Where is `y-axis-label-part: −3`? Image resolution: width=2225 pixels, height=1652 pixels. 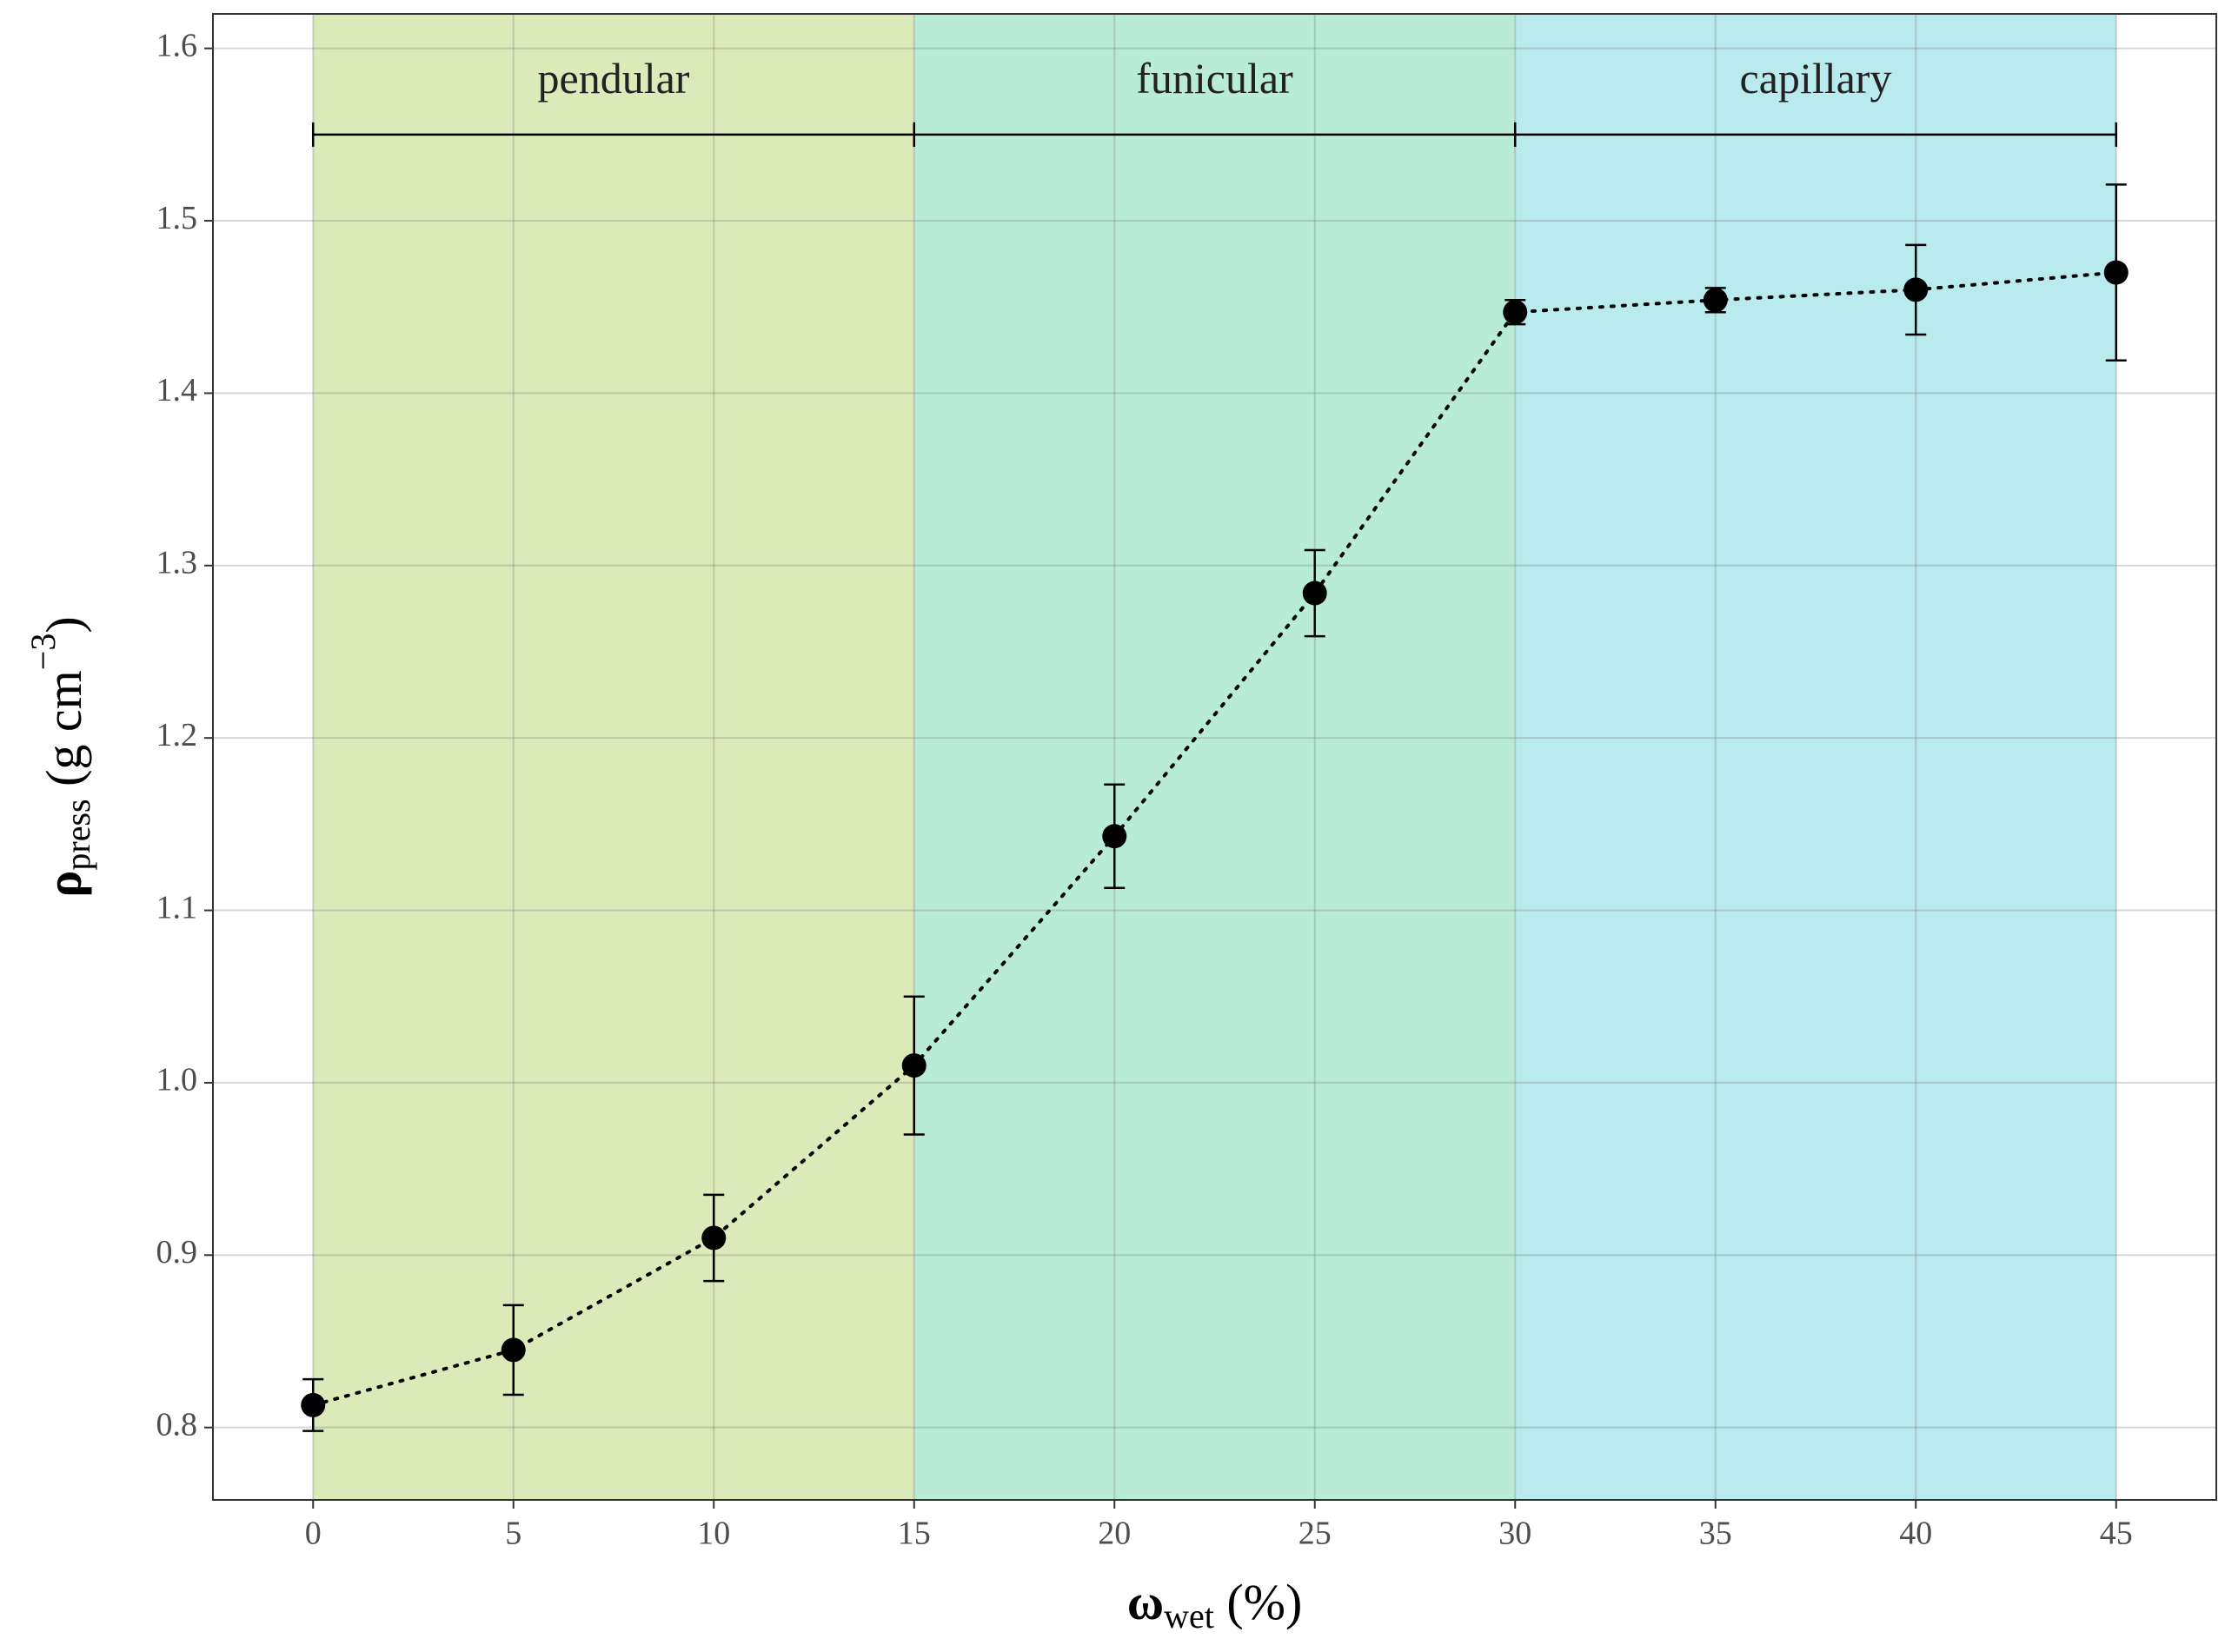 y-axis-label-part: −3 is located at coordinates (43, 652).